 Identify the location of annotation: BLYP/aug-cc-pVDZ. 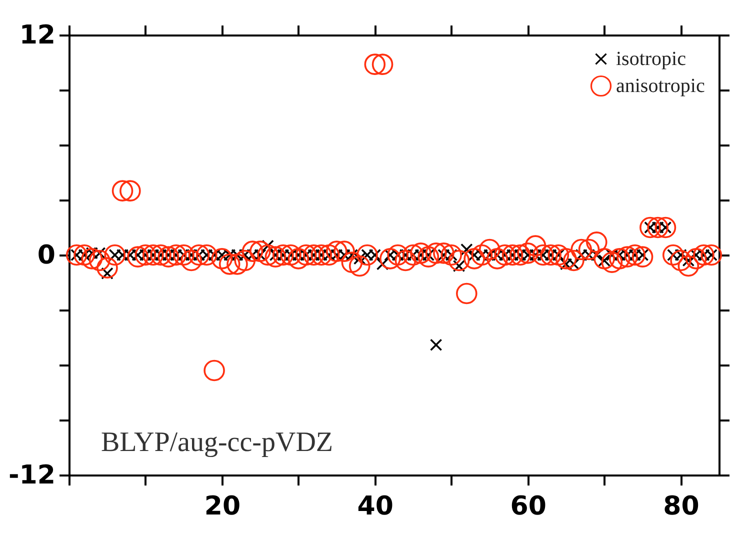
(217, 442).